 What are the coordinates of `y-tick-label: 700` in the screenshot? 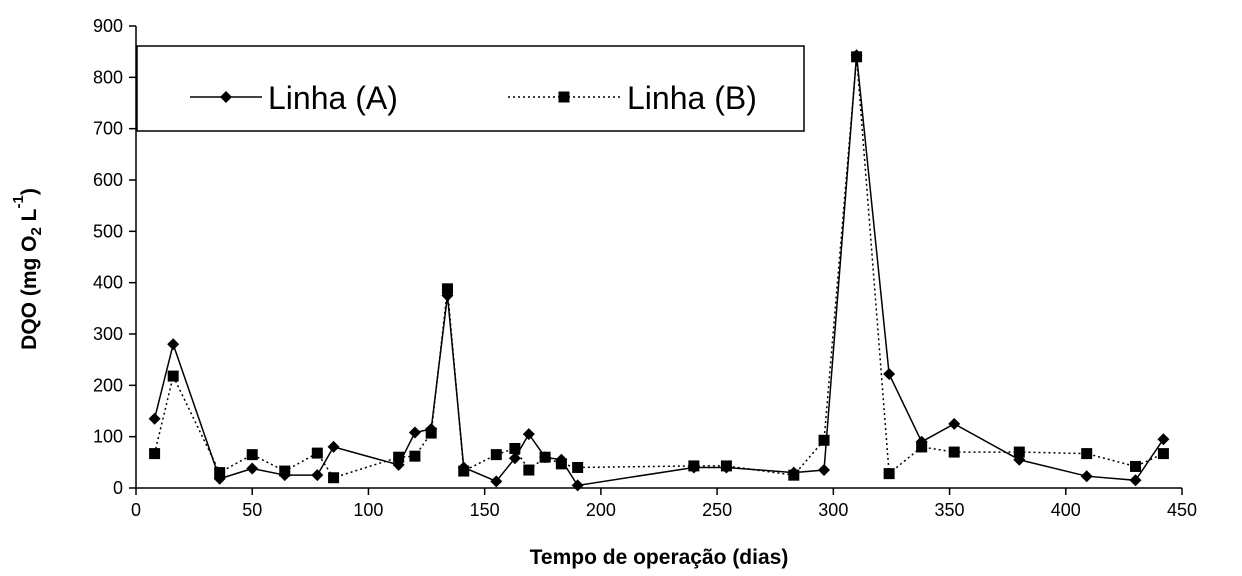 It's located at (108, 129).